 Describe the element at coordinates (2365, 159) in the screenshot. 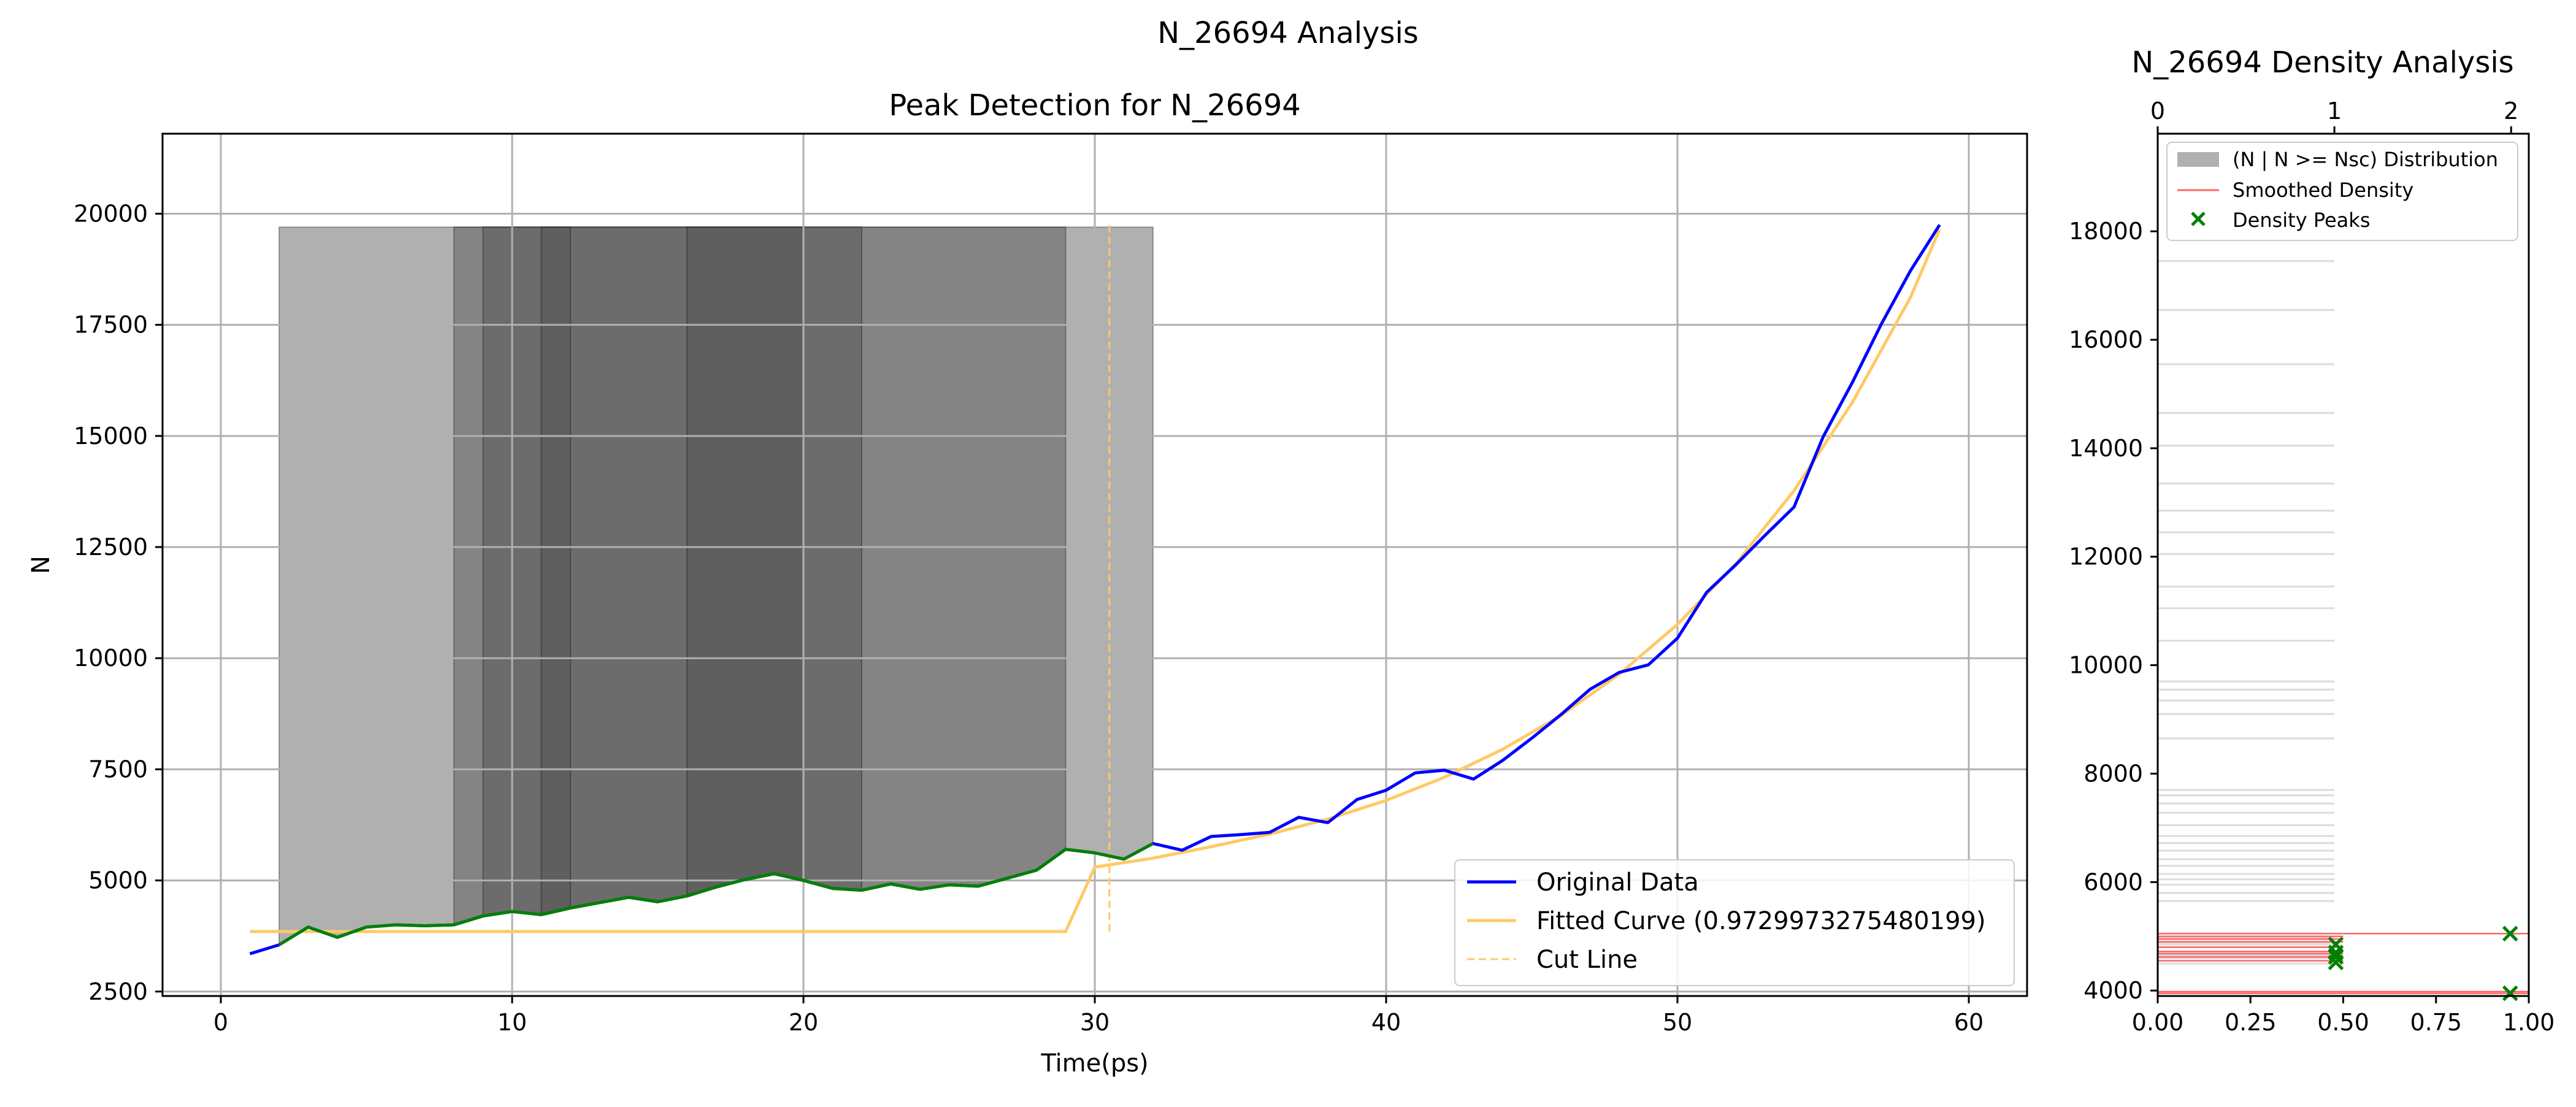

I see `legend-hist-label: (N | N >= Nsc) Distribution` at that location.